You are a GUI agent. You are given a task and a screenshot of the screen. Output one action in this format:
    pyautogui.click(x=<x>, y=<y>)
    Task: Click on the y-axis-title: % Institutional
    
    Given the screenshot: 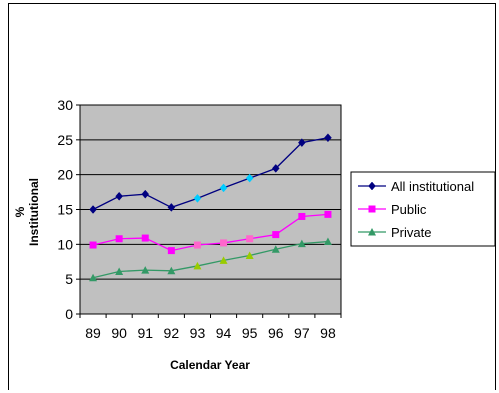 What is the action you would take?
    pyautogui.click(x=27, y=212)
    